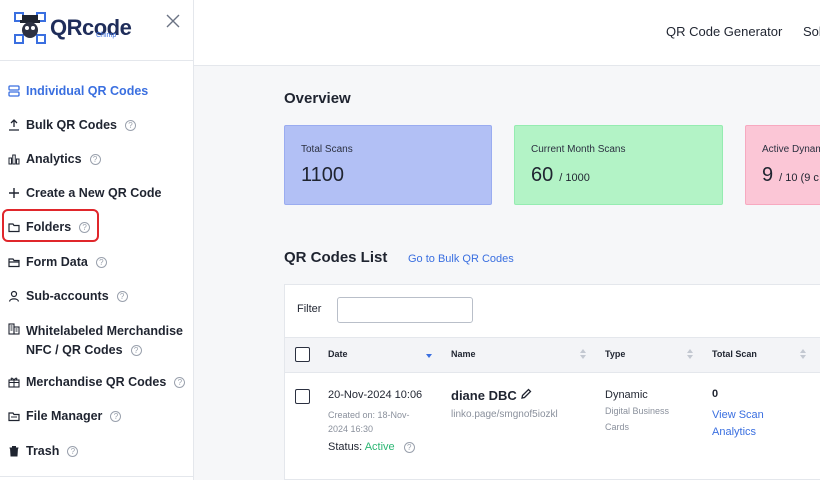 Image resolution: width=820 pixels, height=480 pixels. I want to click on plus-icon, so click(14, 193).